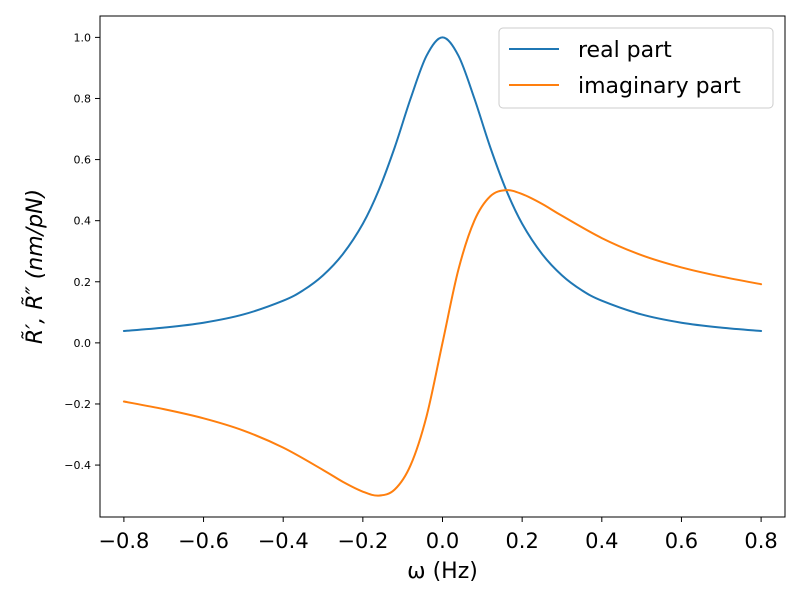 The height and width of the screenshot is (600, 800). Describe the element at coordinates (83, 221) in the screenshot. I see `y-tick-label: 0.4` at that location.